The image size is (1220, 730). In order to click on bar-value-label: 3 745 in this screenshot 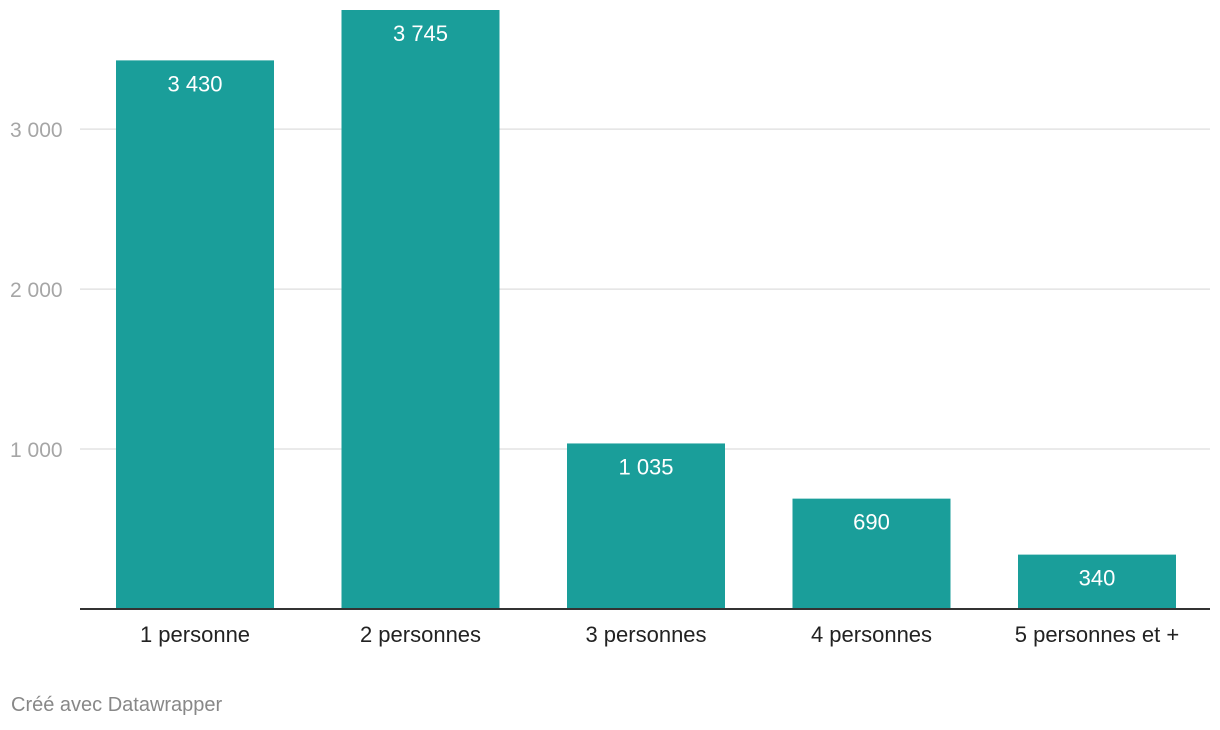, I will do `click(420, 33)`.